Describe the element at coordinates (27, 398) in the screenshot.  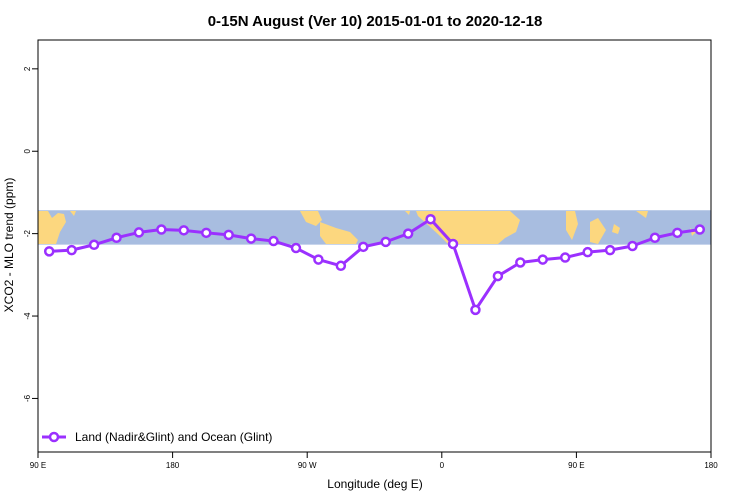
I see `y-tick-label: -6` at that location.